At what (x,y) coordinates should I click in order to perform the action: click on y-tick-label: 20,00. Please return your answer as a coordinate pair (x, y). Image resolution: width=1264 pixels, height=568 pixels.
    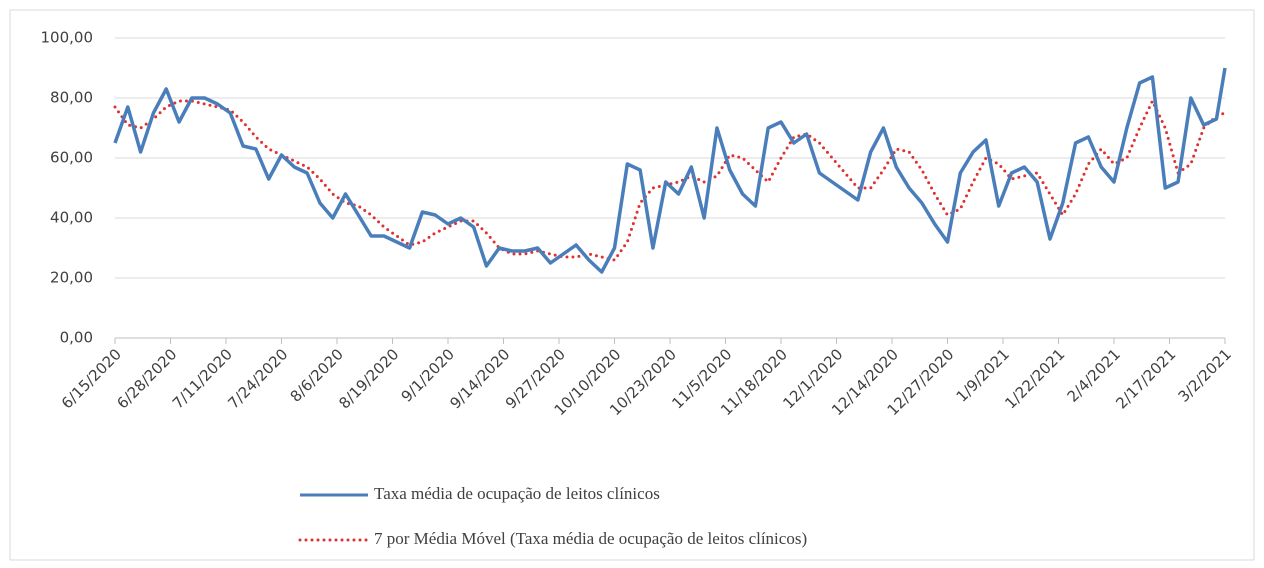
    Looking at the image, I should click on (71, 278).